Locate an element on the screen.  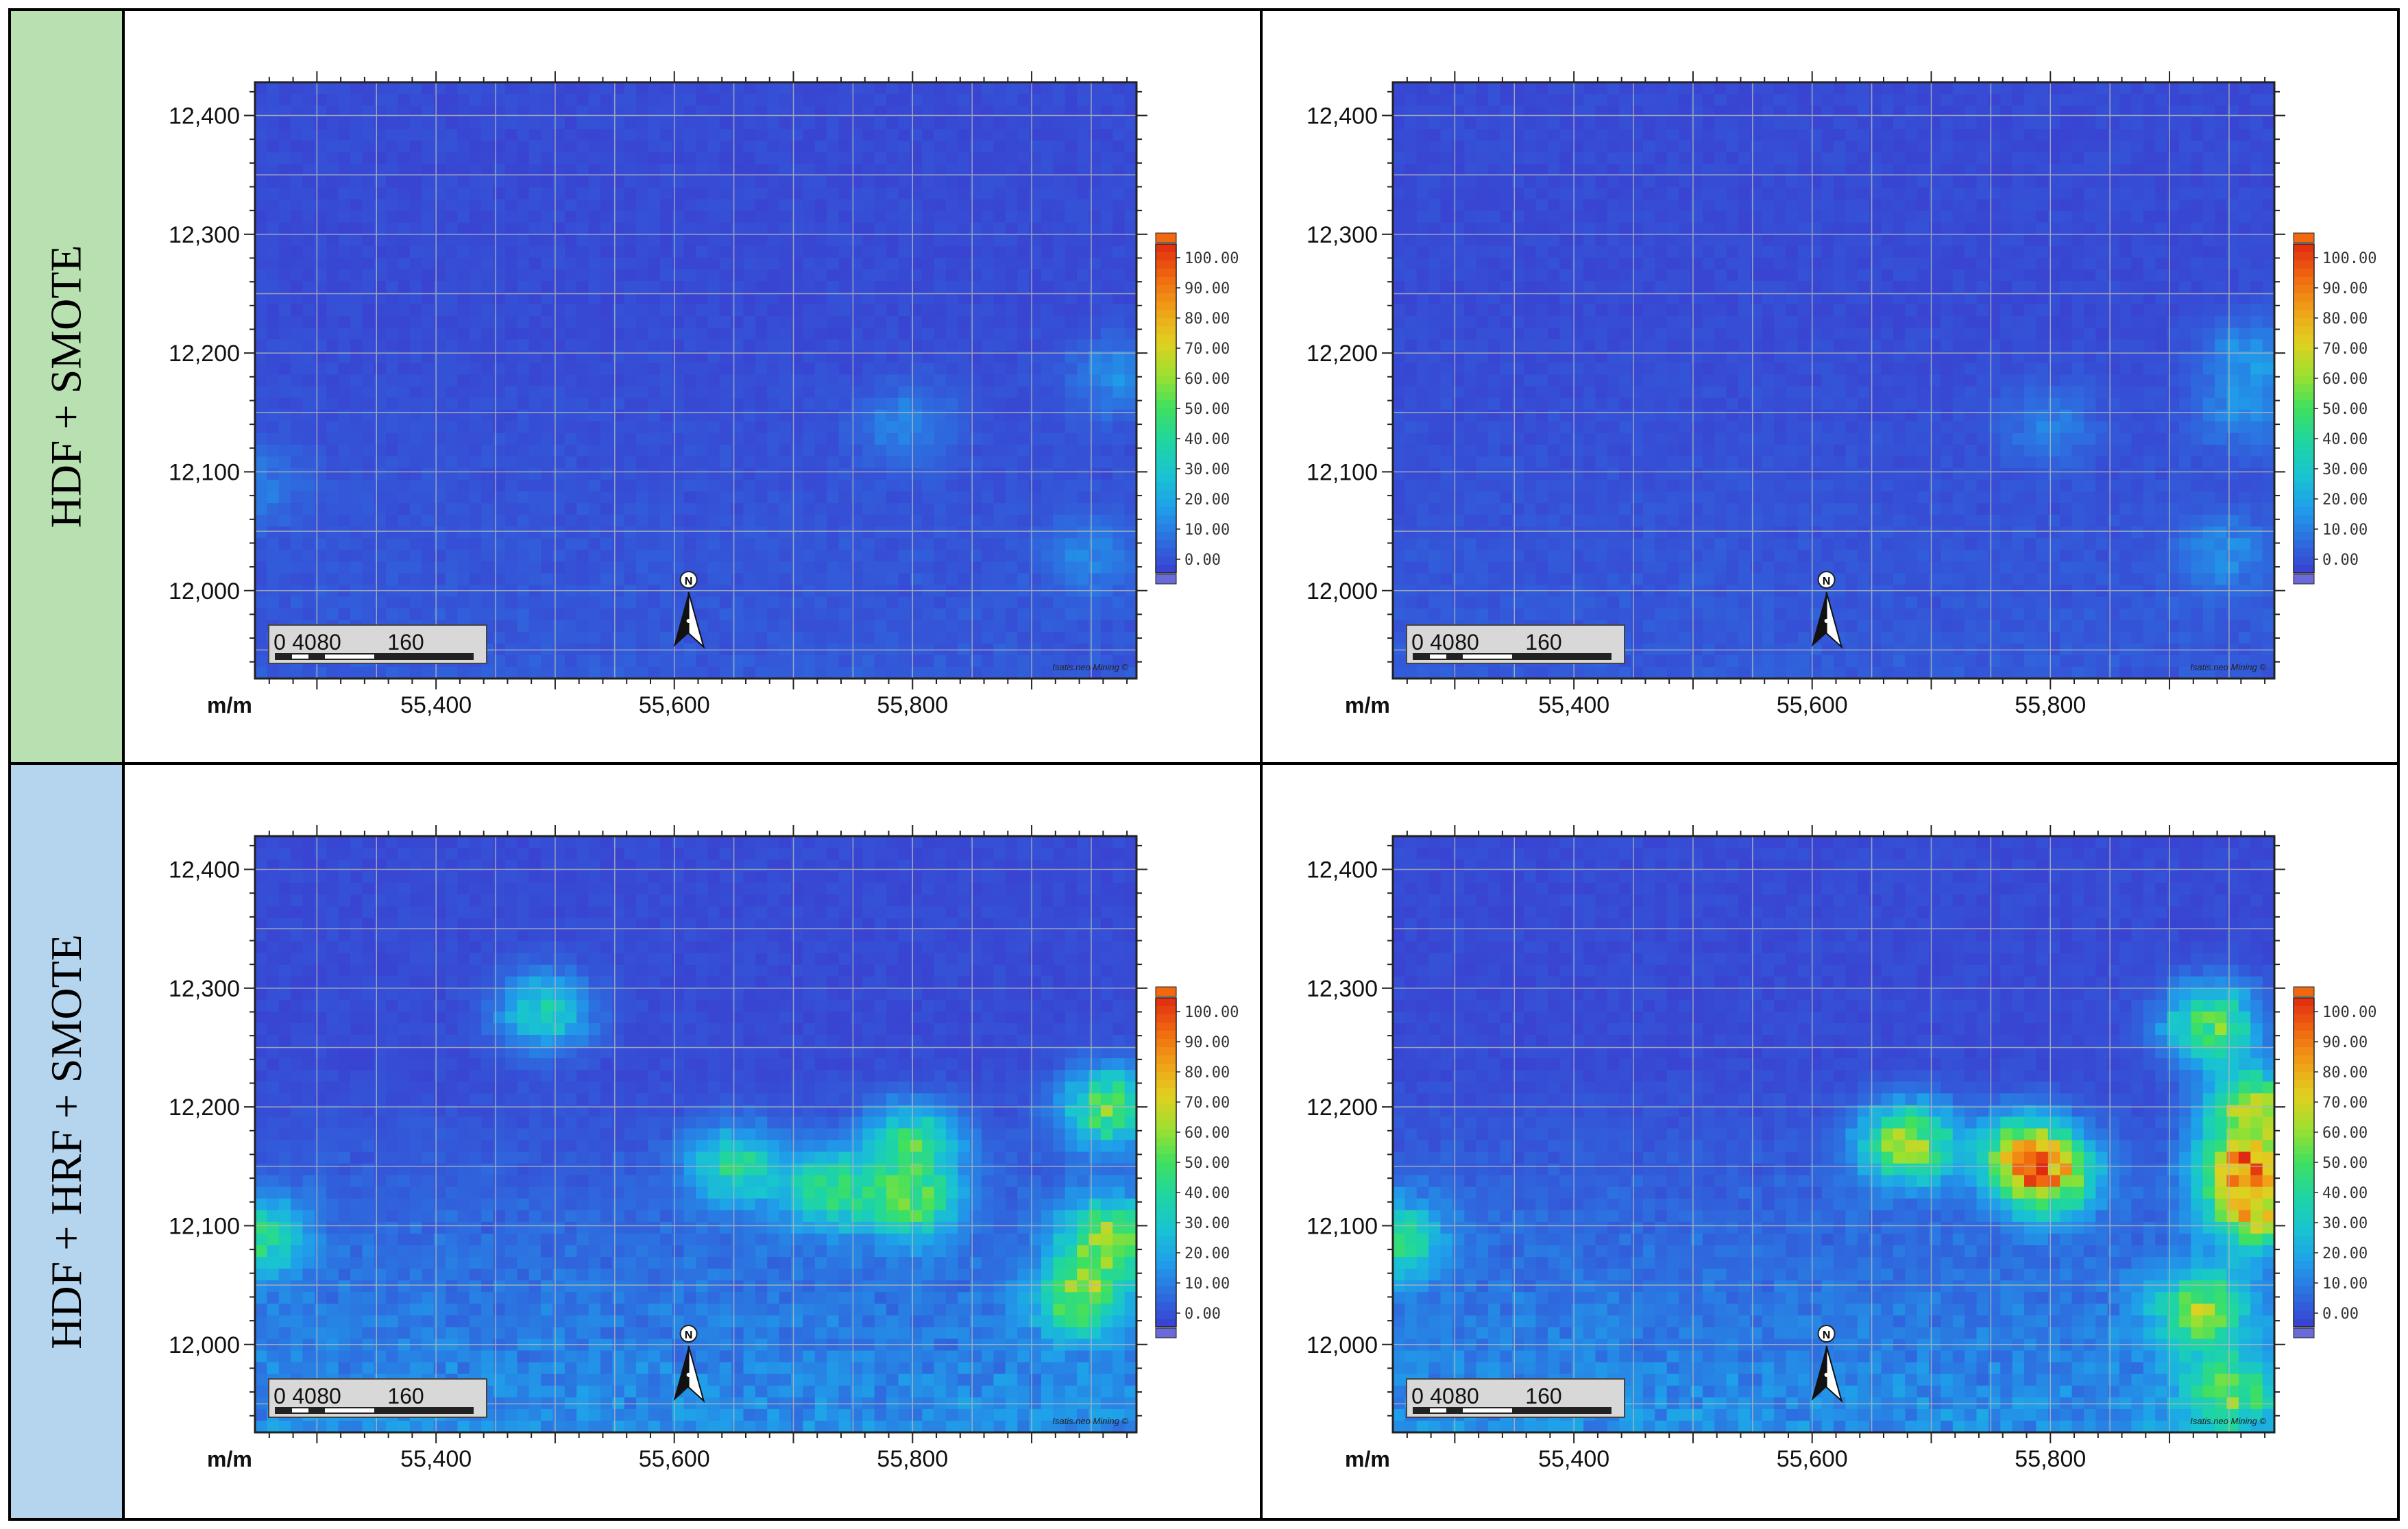
row-label-1: HDF + SMOTE is located at coordinates (66, 386).